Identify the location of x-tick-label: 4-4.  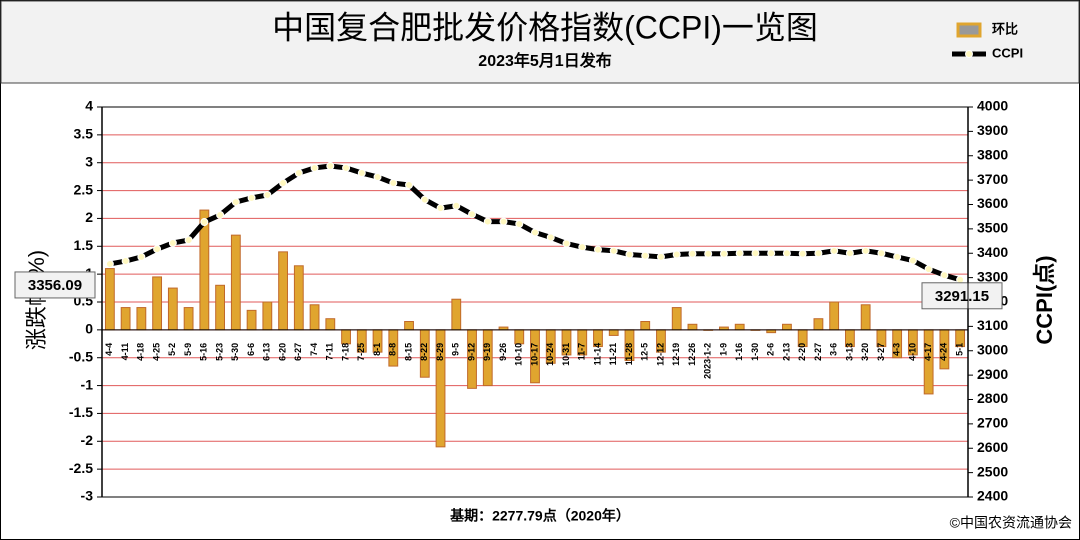
(109, 349).